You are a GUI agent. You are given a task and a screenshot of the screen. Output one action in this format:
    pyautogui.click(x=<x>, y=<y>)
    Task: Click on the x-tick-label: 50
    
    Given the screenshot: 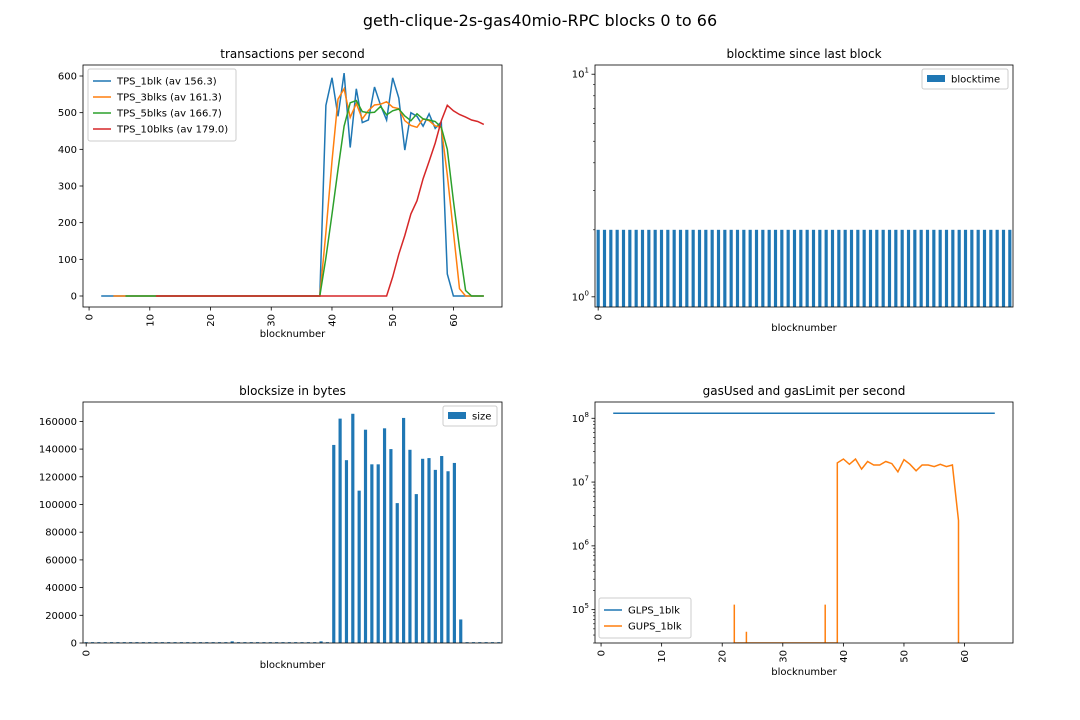 What is the action you would take?
    pyautogui.click(x=393, y=320)
    